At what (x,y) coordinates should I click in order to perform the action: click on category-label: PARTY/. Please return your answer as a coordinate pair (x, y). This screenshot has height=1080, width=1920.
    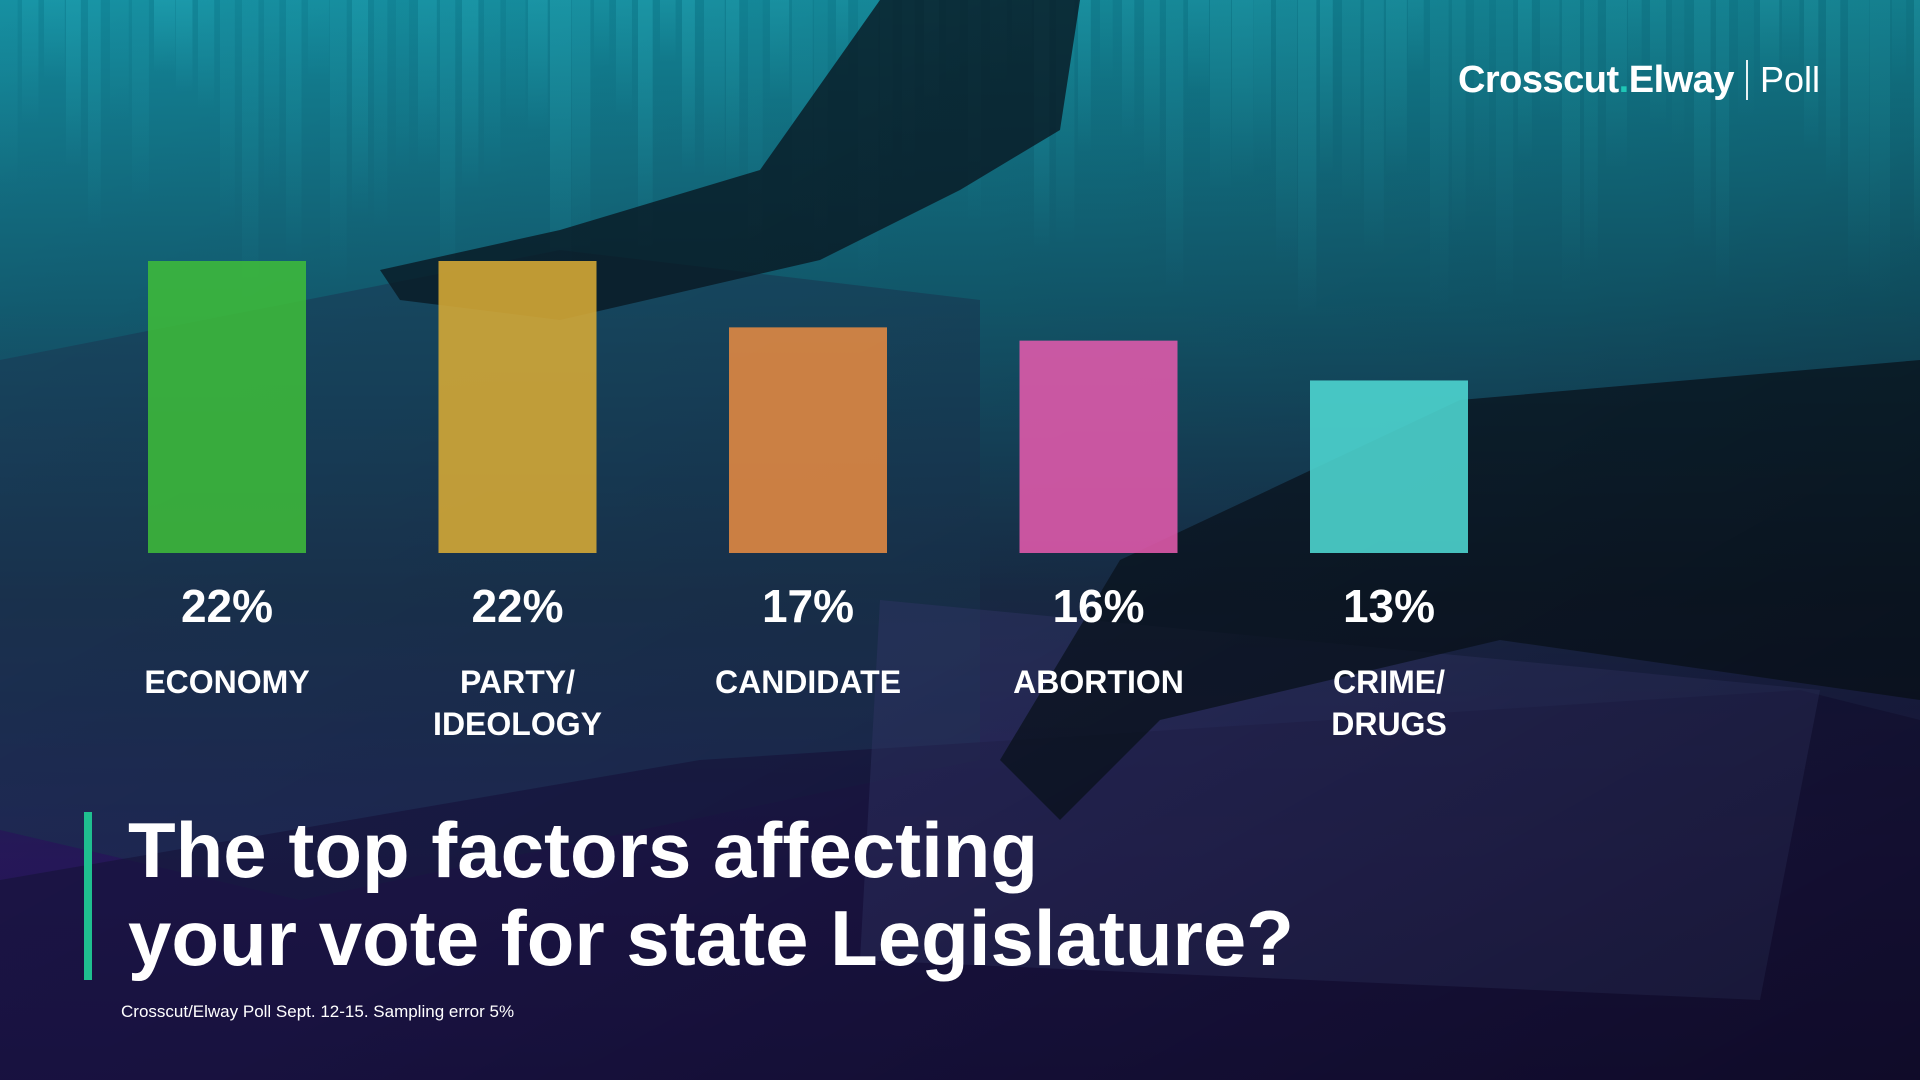
    Looking at the image, I should click on (517, 682).